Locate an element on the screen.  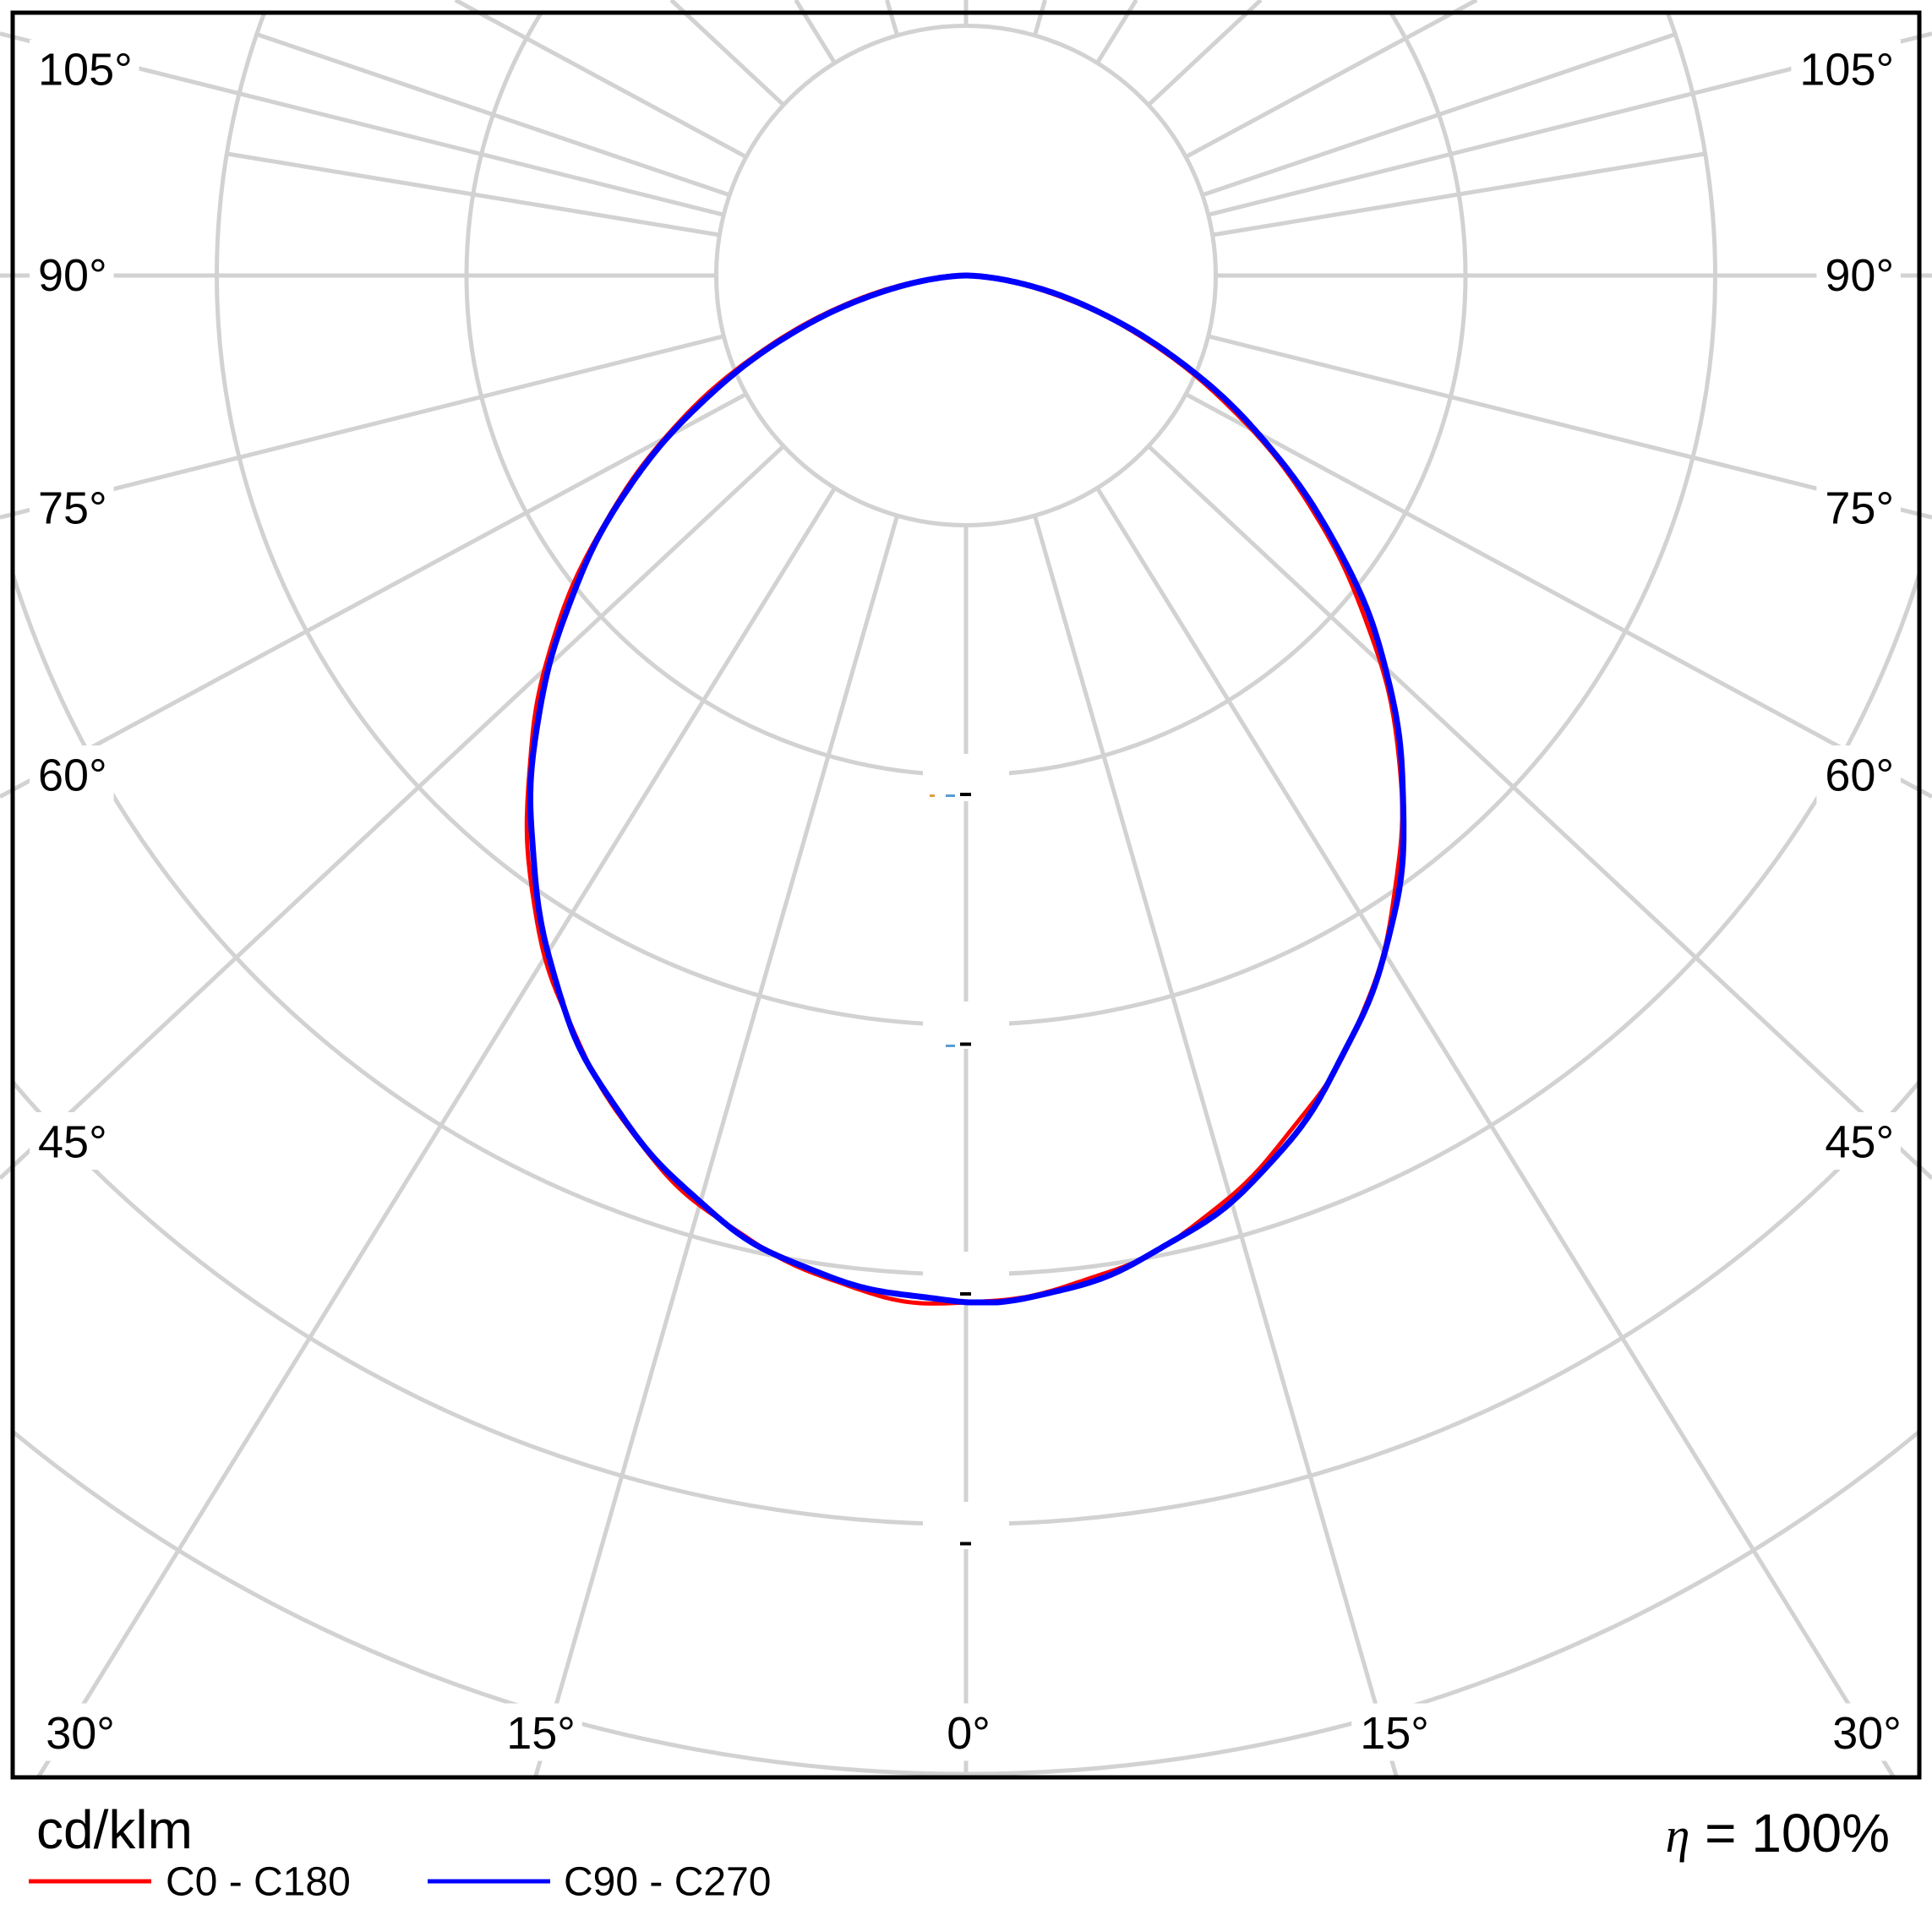
svg-text: C0 - C180 is located at coordinates (258, 1882).